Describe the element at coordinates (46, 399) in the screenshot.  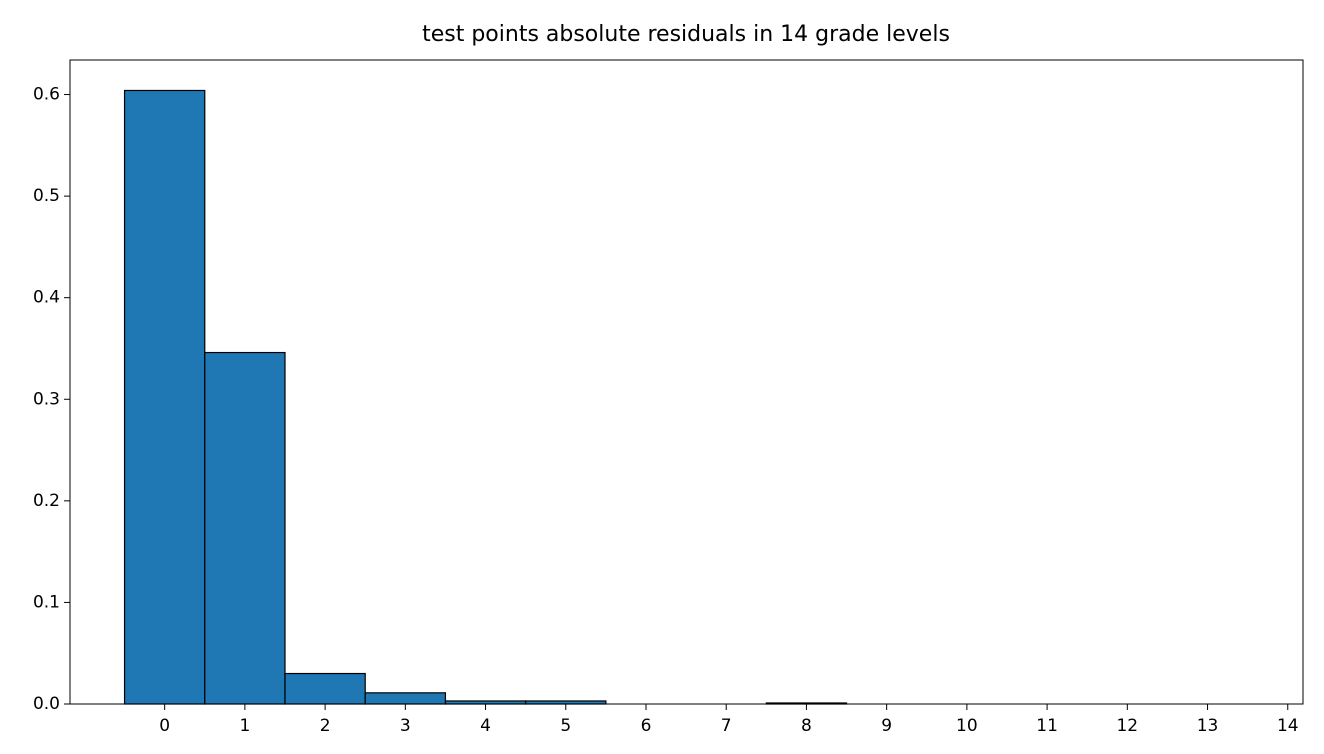
I see `y-tick-label: 0.3` at that location.